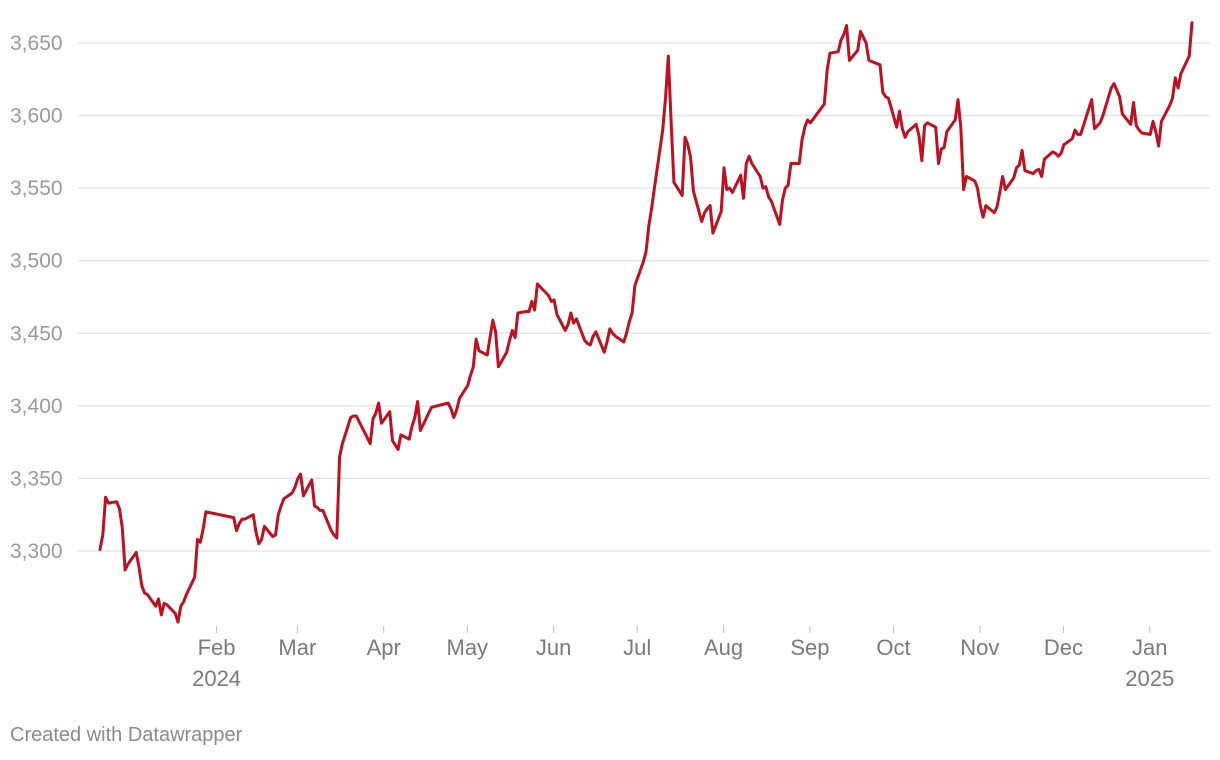 The width and height of the screenshot is (1220, 760). Describe the element at coordinates (36, 188) in the screenshot. I see `y-tick-label: 3,550` at that location.